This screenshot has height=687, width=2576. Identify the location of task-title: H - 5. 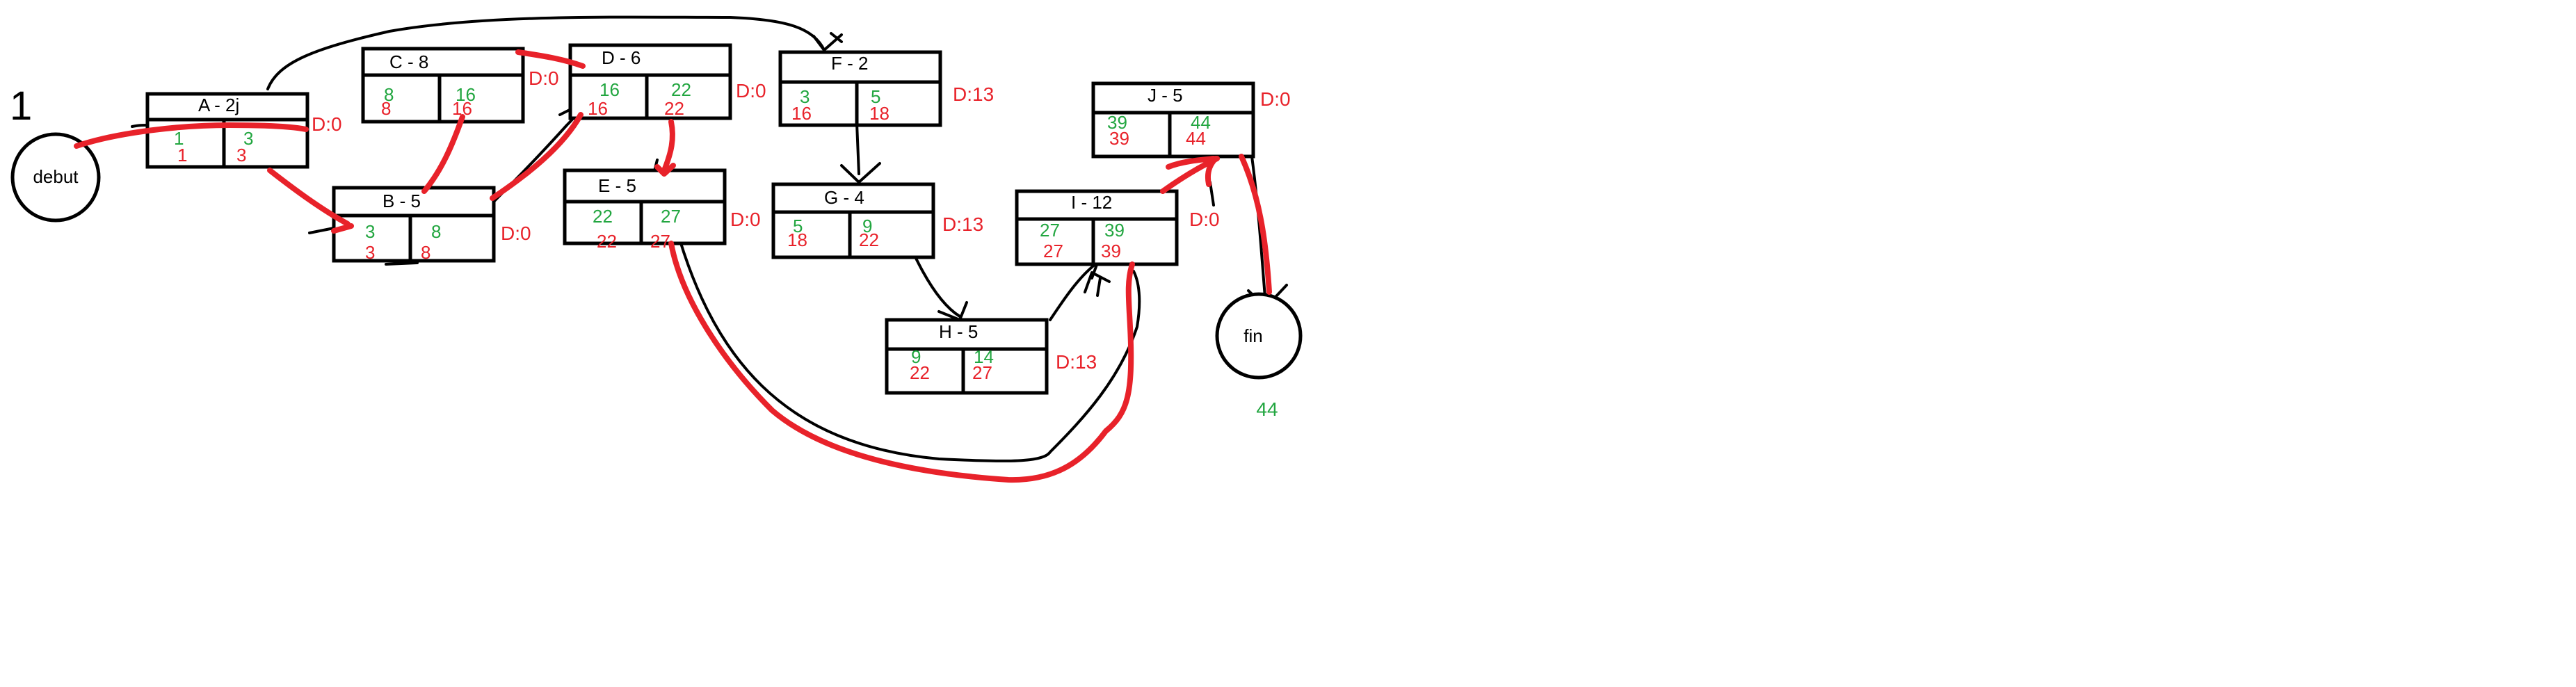
(958, 331).